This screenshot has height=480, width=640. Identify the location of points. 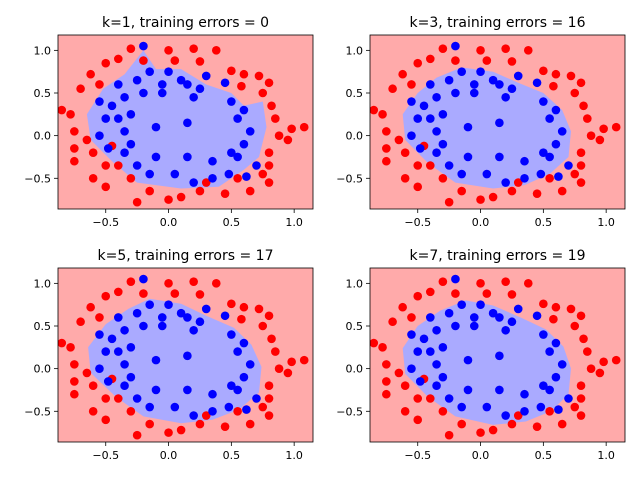
(183, 124).